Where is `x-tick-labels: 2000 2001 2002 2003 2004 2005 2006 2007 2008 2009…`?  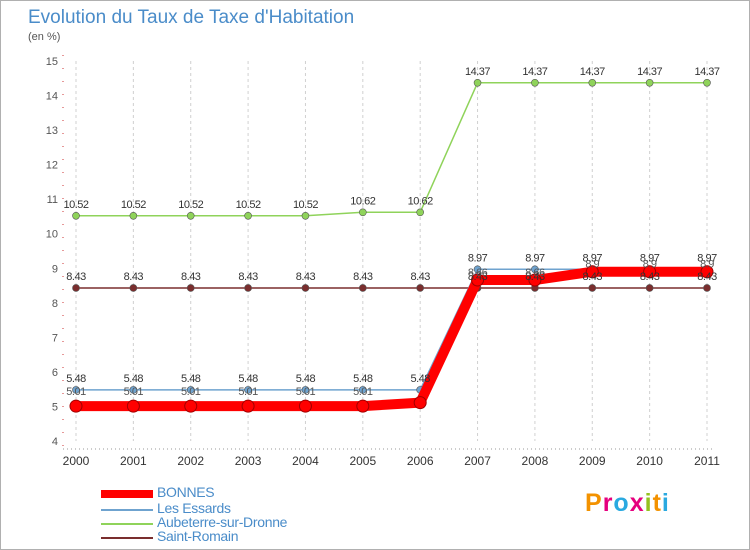 x-tick-labels: 2000 2001 2002 2003 2004 2005 2006 2007 2008 2009… is located at coordinates (392, 461).